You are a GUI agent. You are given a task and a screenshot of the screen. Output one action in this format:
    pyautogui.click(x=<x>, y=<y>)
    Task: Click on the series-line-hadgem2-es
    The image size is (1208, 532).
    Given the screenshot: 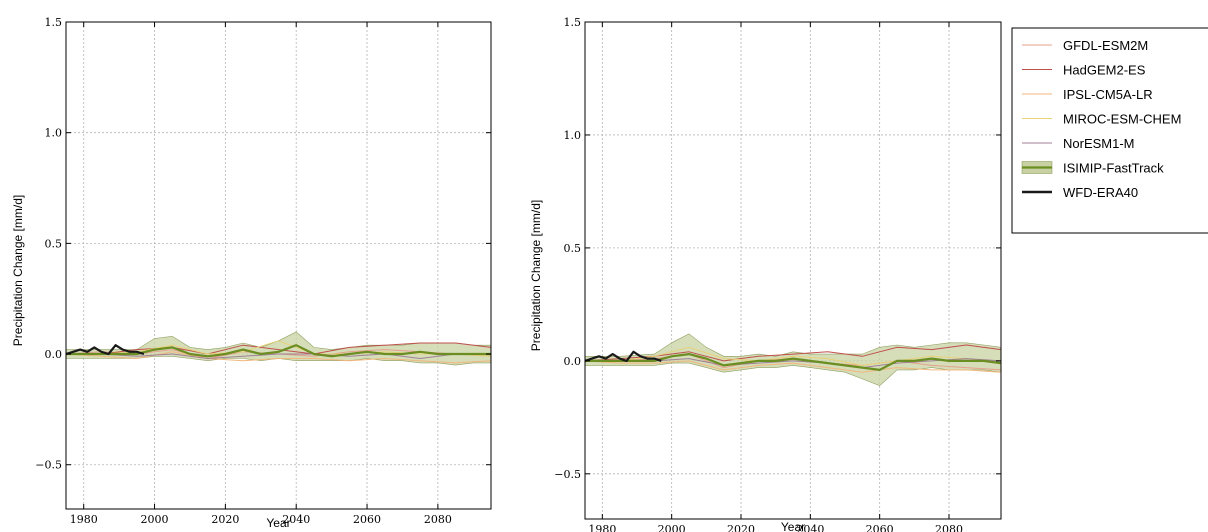 What is the action you would take?
    pyautogui.click(x=278, y=348)
    